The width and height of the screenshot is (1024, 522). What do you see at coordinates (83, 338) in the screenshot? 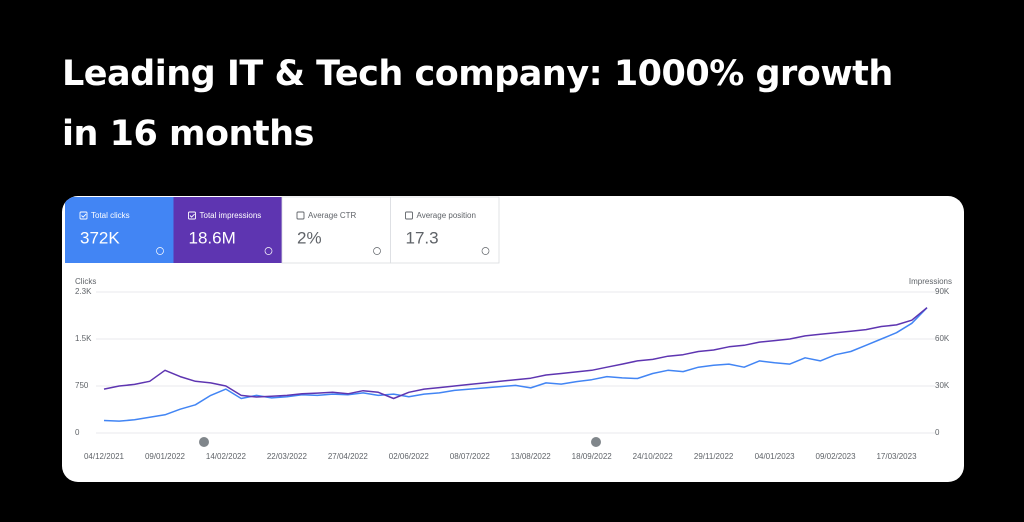
I see `y-tick-label: 1.5K` at bounding box center [83, 338].